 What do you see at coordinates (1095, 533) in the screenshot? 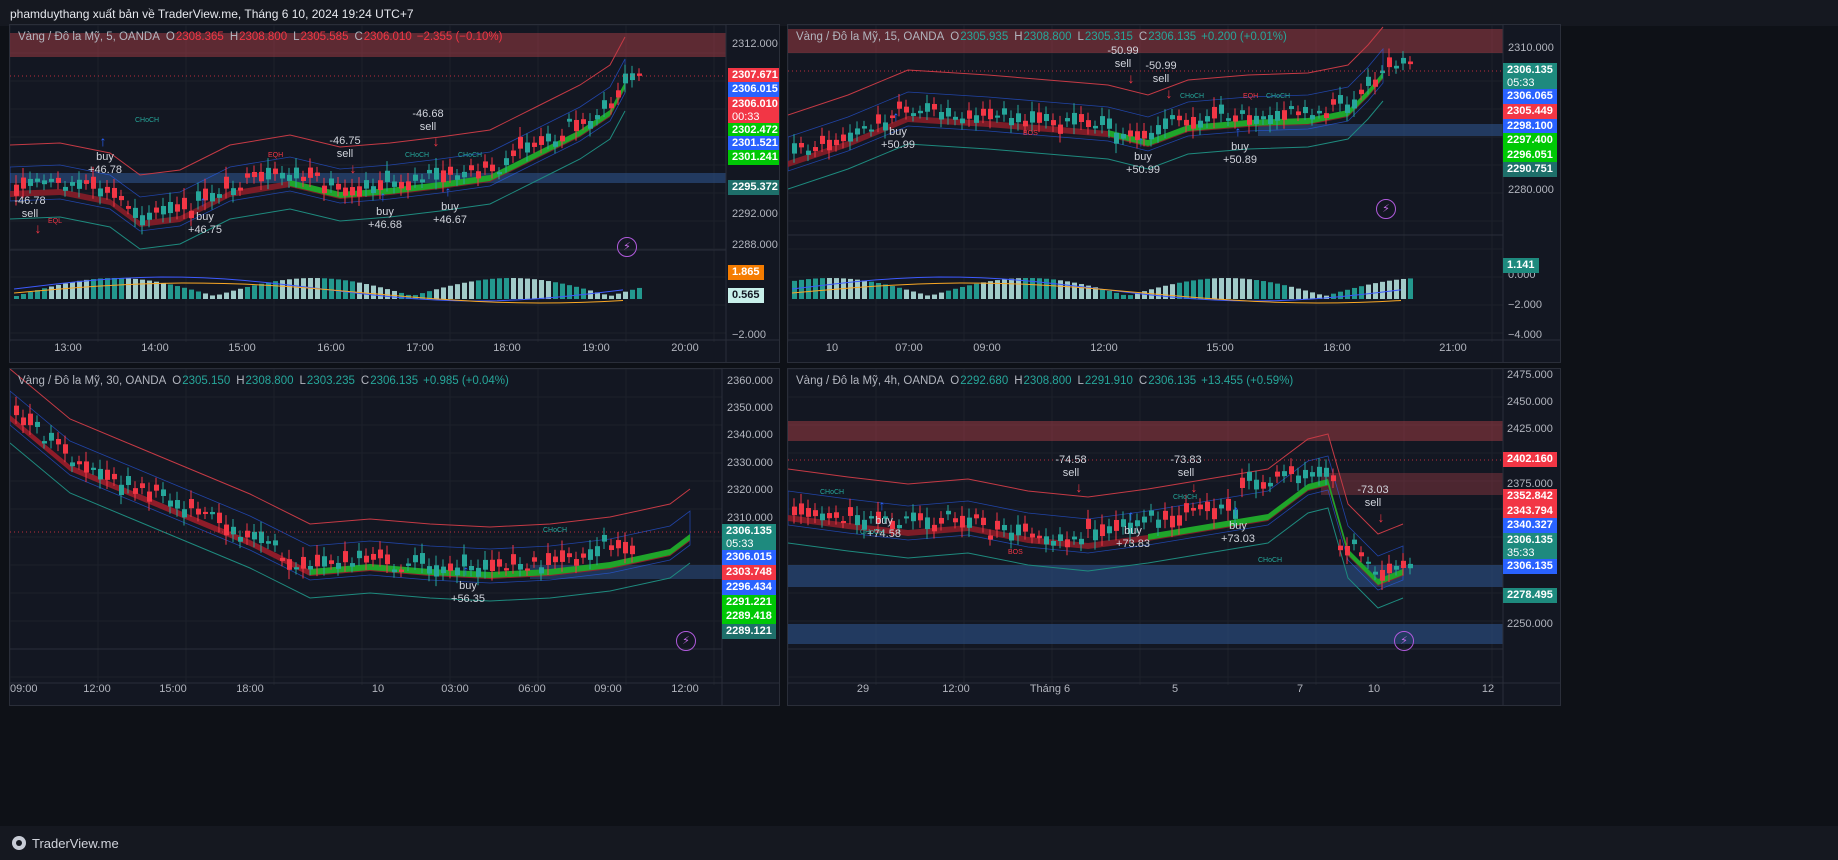
I see `trend-ribbon` at bounding box center [1095, 533].